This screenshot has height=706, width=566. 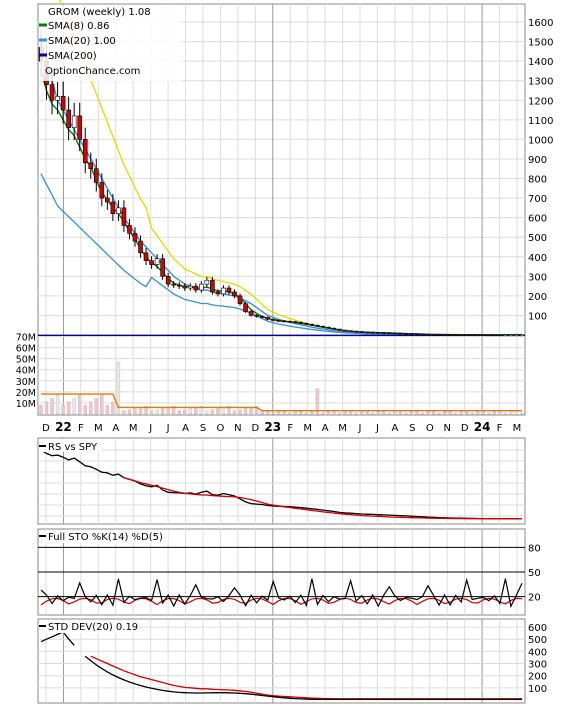 I want to click on price-y-tick-label: 800, so click(x=537, y=180).